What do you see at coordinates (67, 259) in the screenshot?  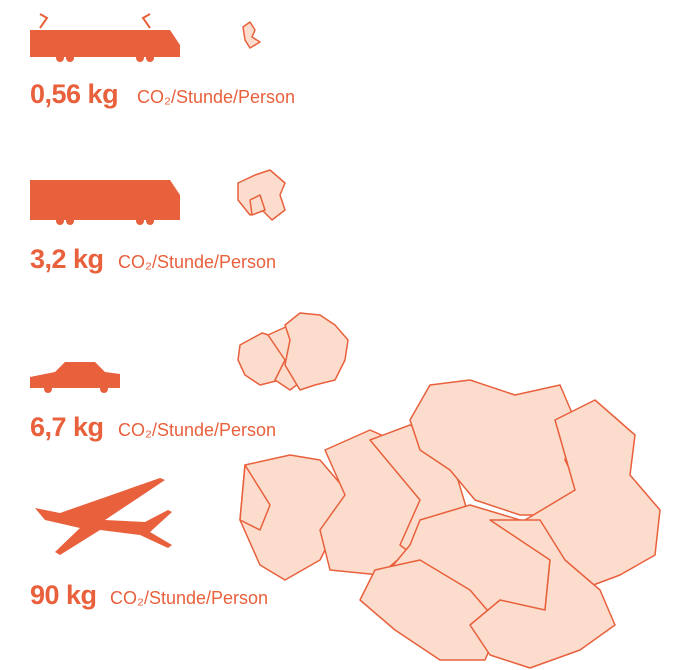 I see `amount: 3,2 kg` at bounding box center [67, 259].